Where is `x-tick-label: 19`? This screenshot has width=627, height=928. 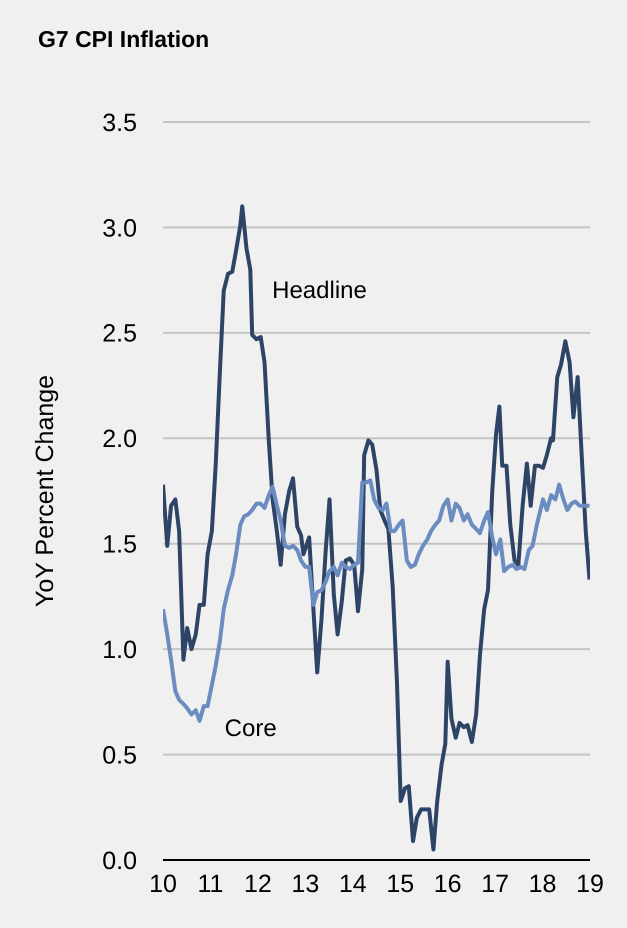 x-tick-label: 19 is located at coordinates (590, 884).